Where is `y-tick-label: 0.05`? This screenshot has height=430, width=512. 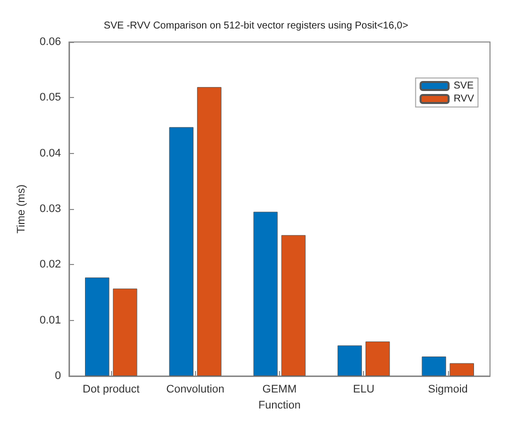
y-tick-label: 0.05 is located at coordinates (50, 98).